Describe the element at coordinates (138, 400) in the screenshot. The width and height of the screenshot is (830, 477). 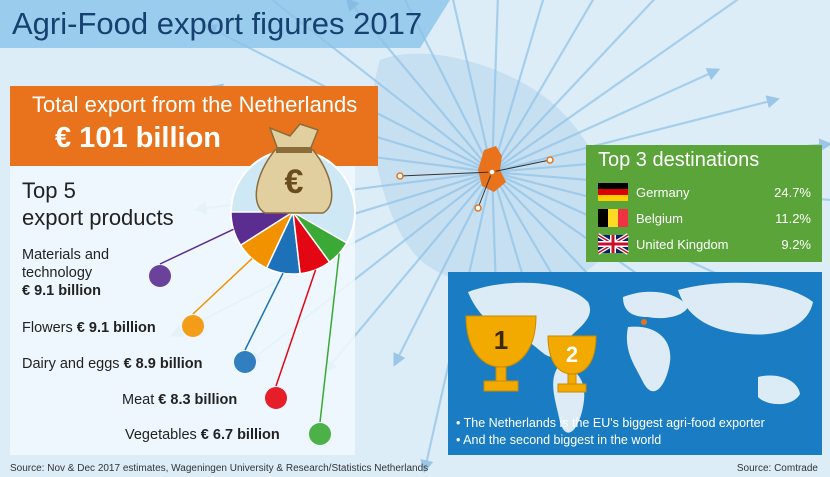
I see `product-name: Meat` at that location.